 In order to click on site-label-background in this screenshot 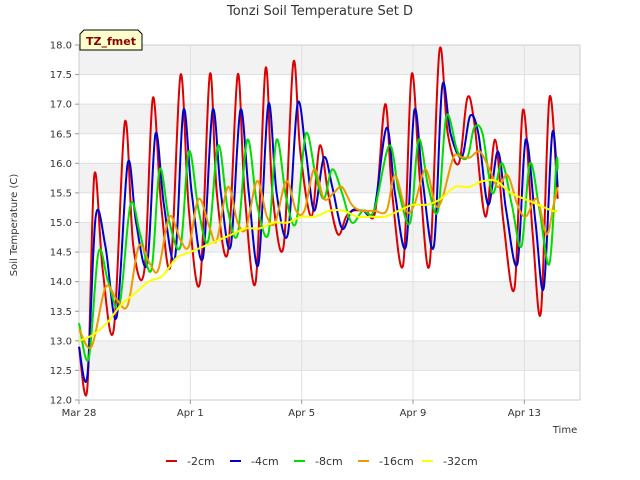, I will do `click(111, 40)`.